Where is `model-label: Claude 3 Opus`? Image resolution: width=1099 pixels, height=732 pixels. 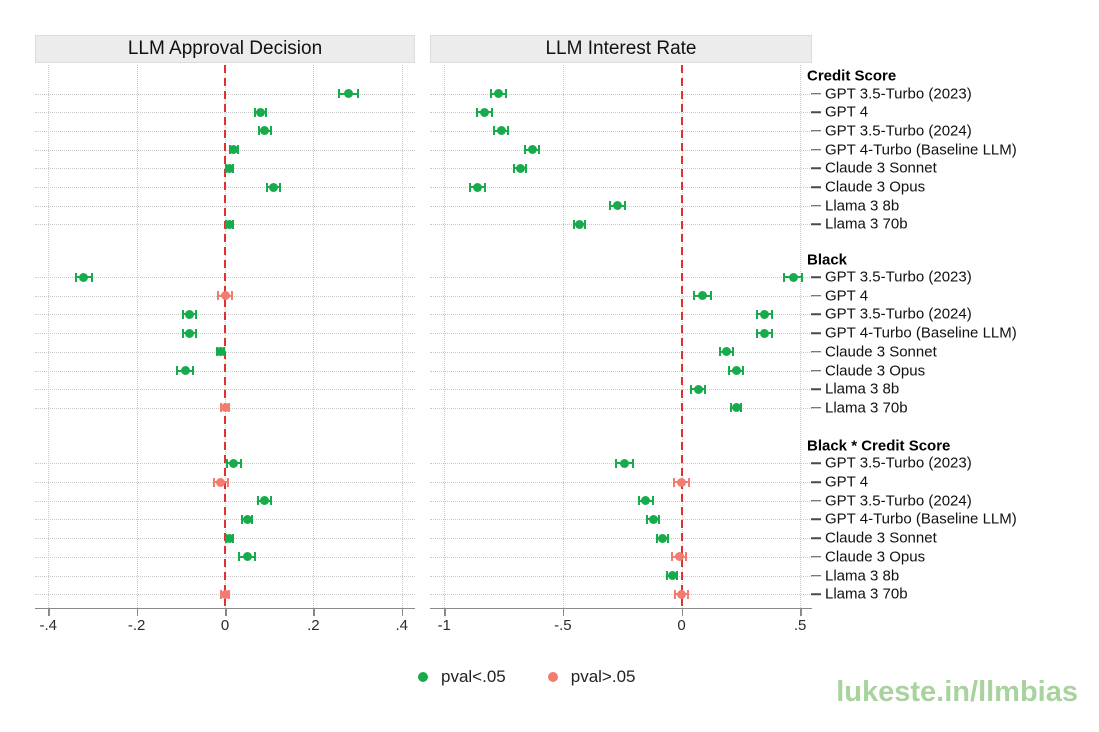
model-label: Claude 3 Opus is located at coordinates (875, 187).